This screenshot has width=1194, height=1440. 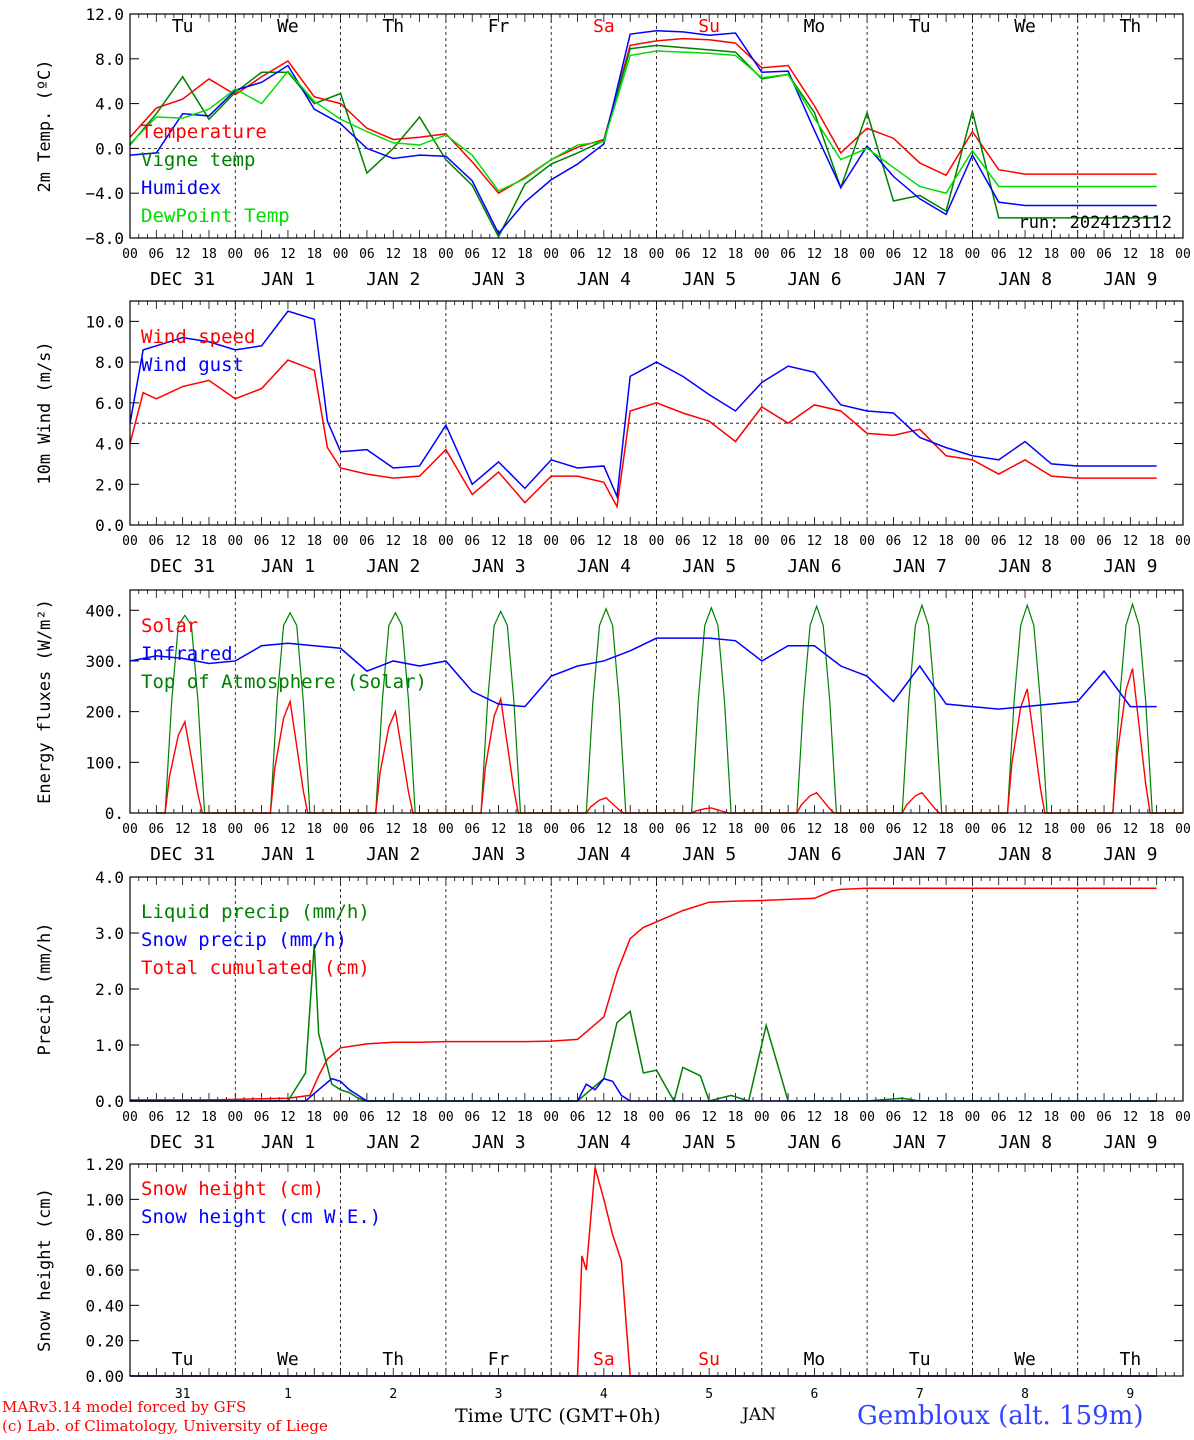 I want to click on y-tick-label: 4.0, so click(x=109, y=444).